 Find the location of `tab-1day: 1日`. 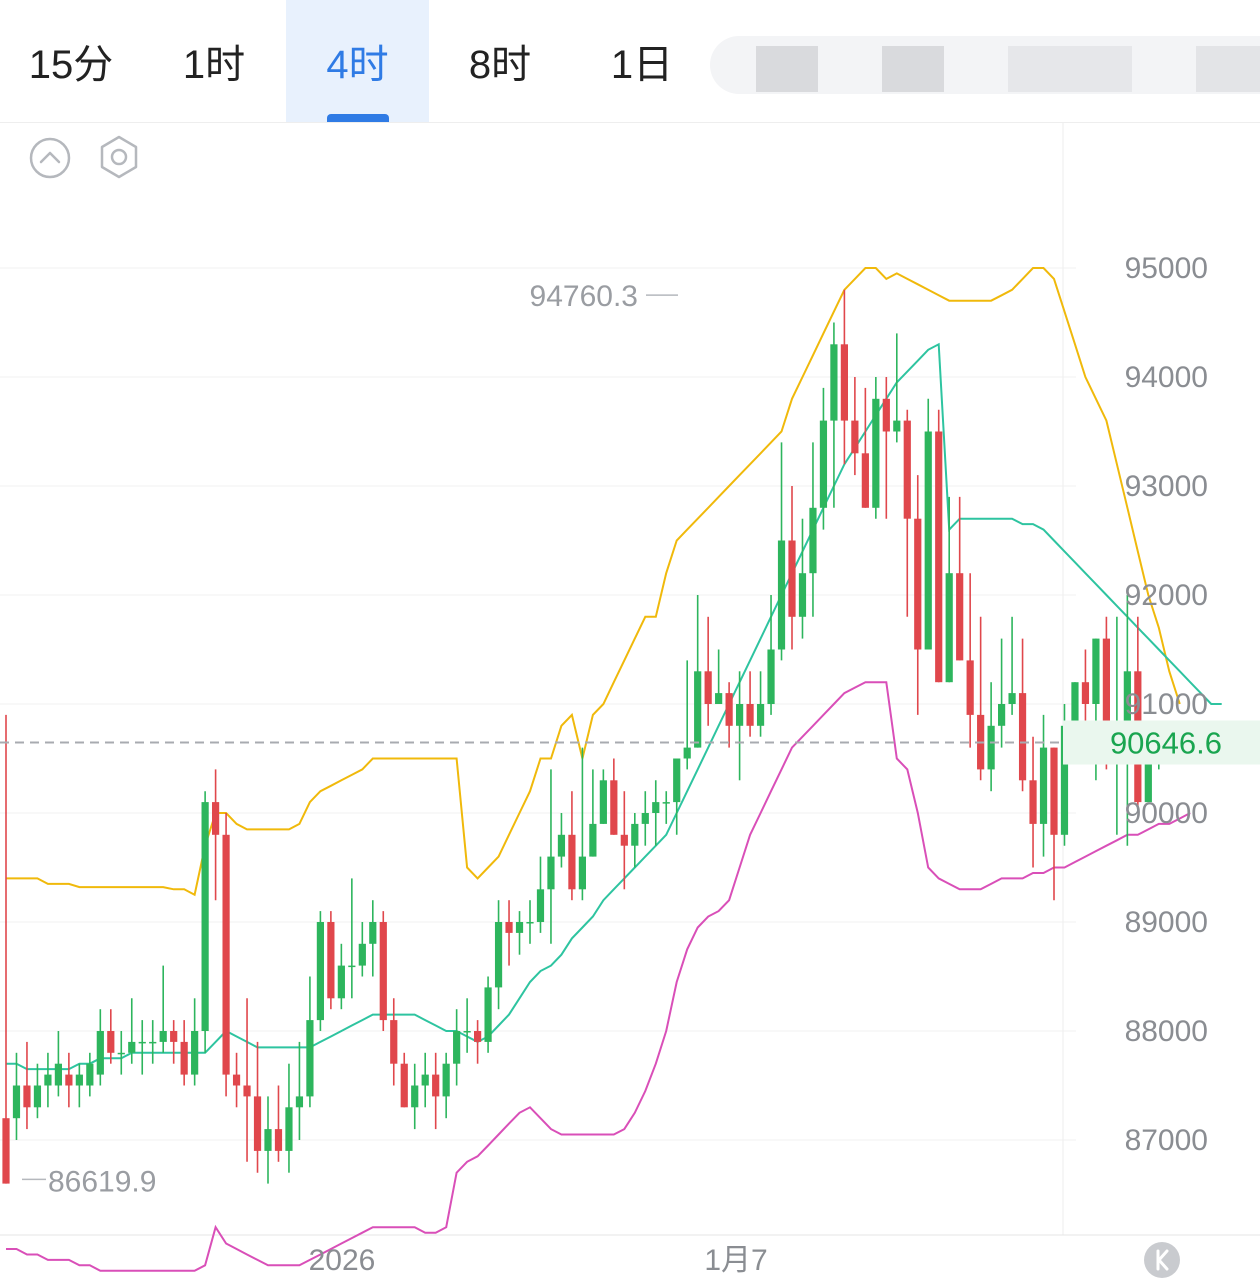

tab-1day: 1日 is located at coordinates (642, 61).